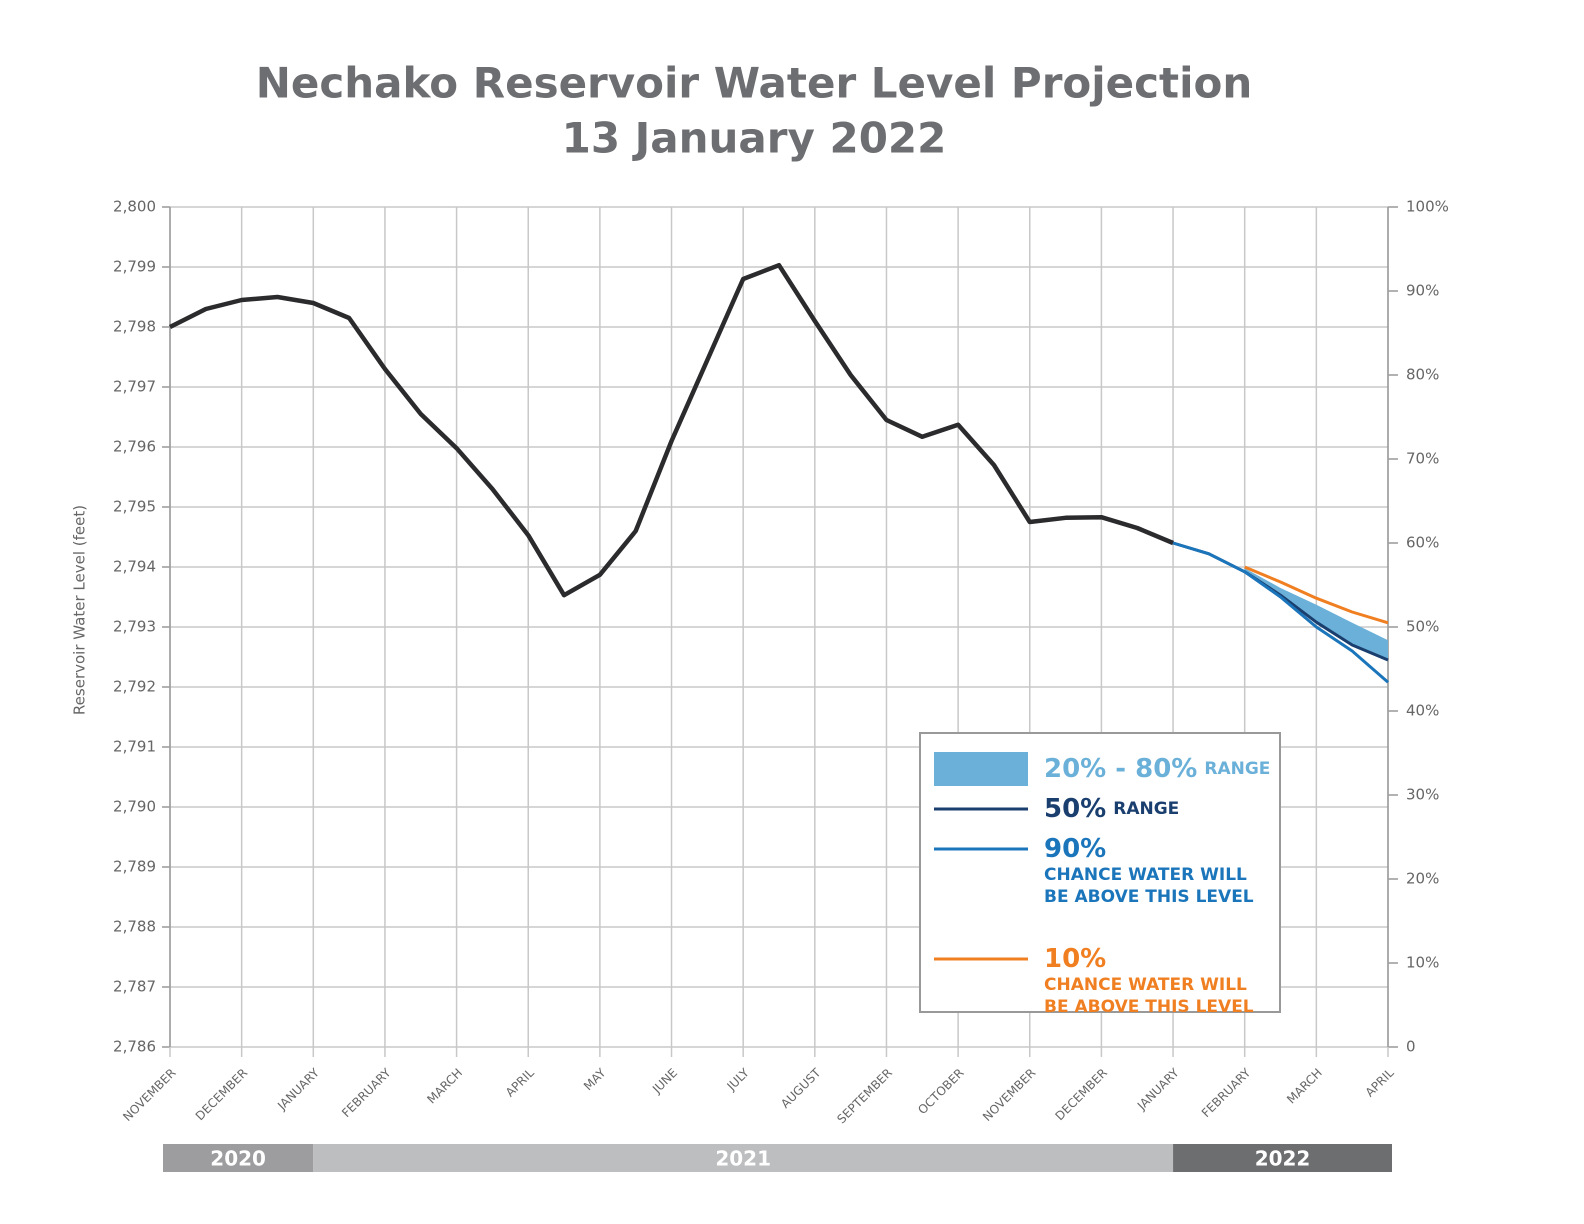  I want to click on y-axis-label: Reservoir Water Level (feet), so click(80, 610).